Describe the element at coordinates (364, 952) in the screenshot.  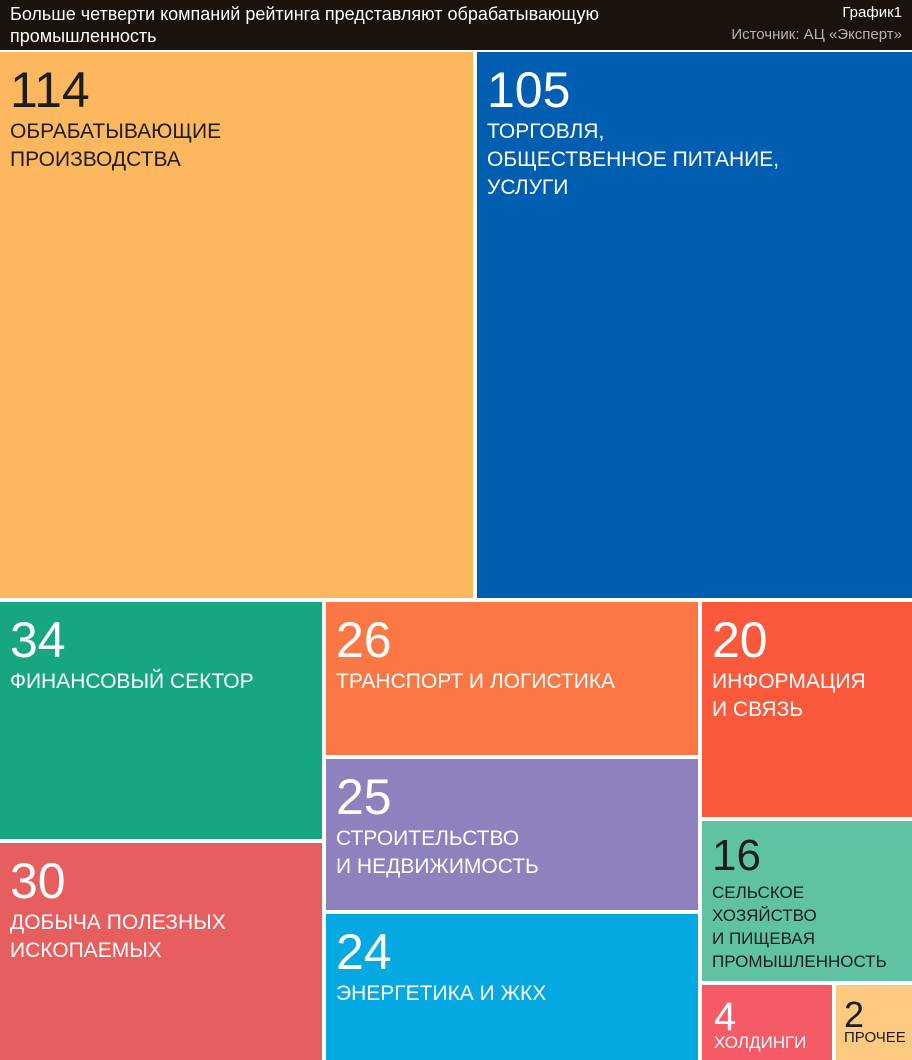
I see `tile-value: 24` at that location.